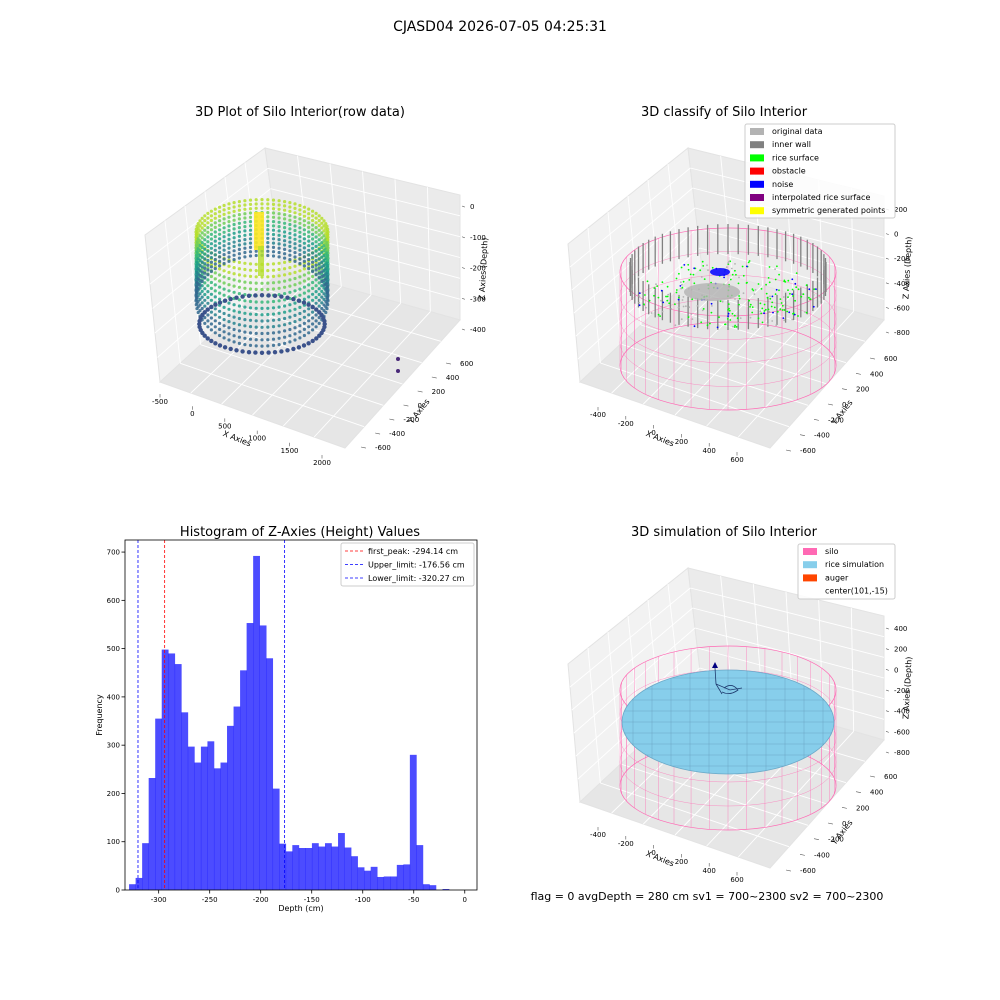 The width and height of the screenshot is (1000, 1000). Describe the element at coordinates (363, 900) in the screenshot. I see `x-tick-label: -100` at that location.